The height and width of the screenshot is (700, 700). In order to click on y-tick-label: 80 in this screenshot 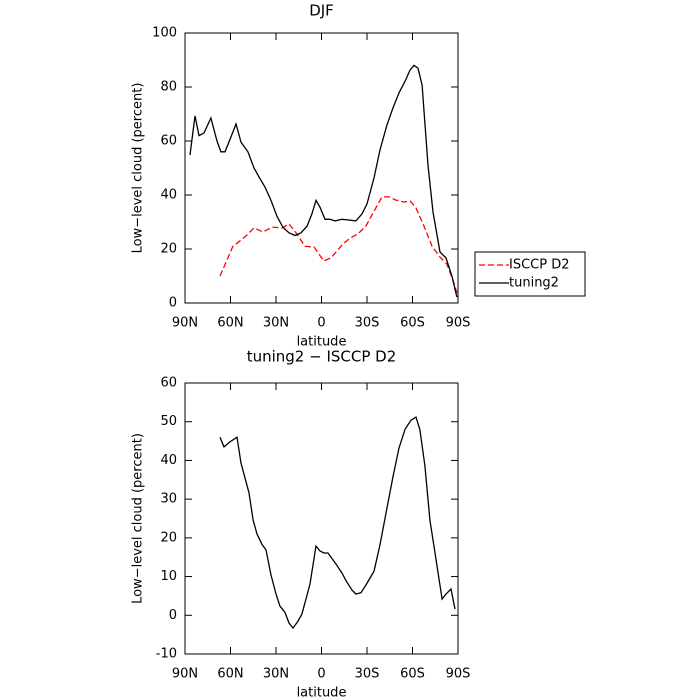, I will do `click(168, 87)`.